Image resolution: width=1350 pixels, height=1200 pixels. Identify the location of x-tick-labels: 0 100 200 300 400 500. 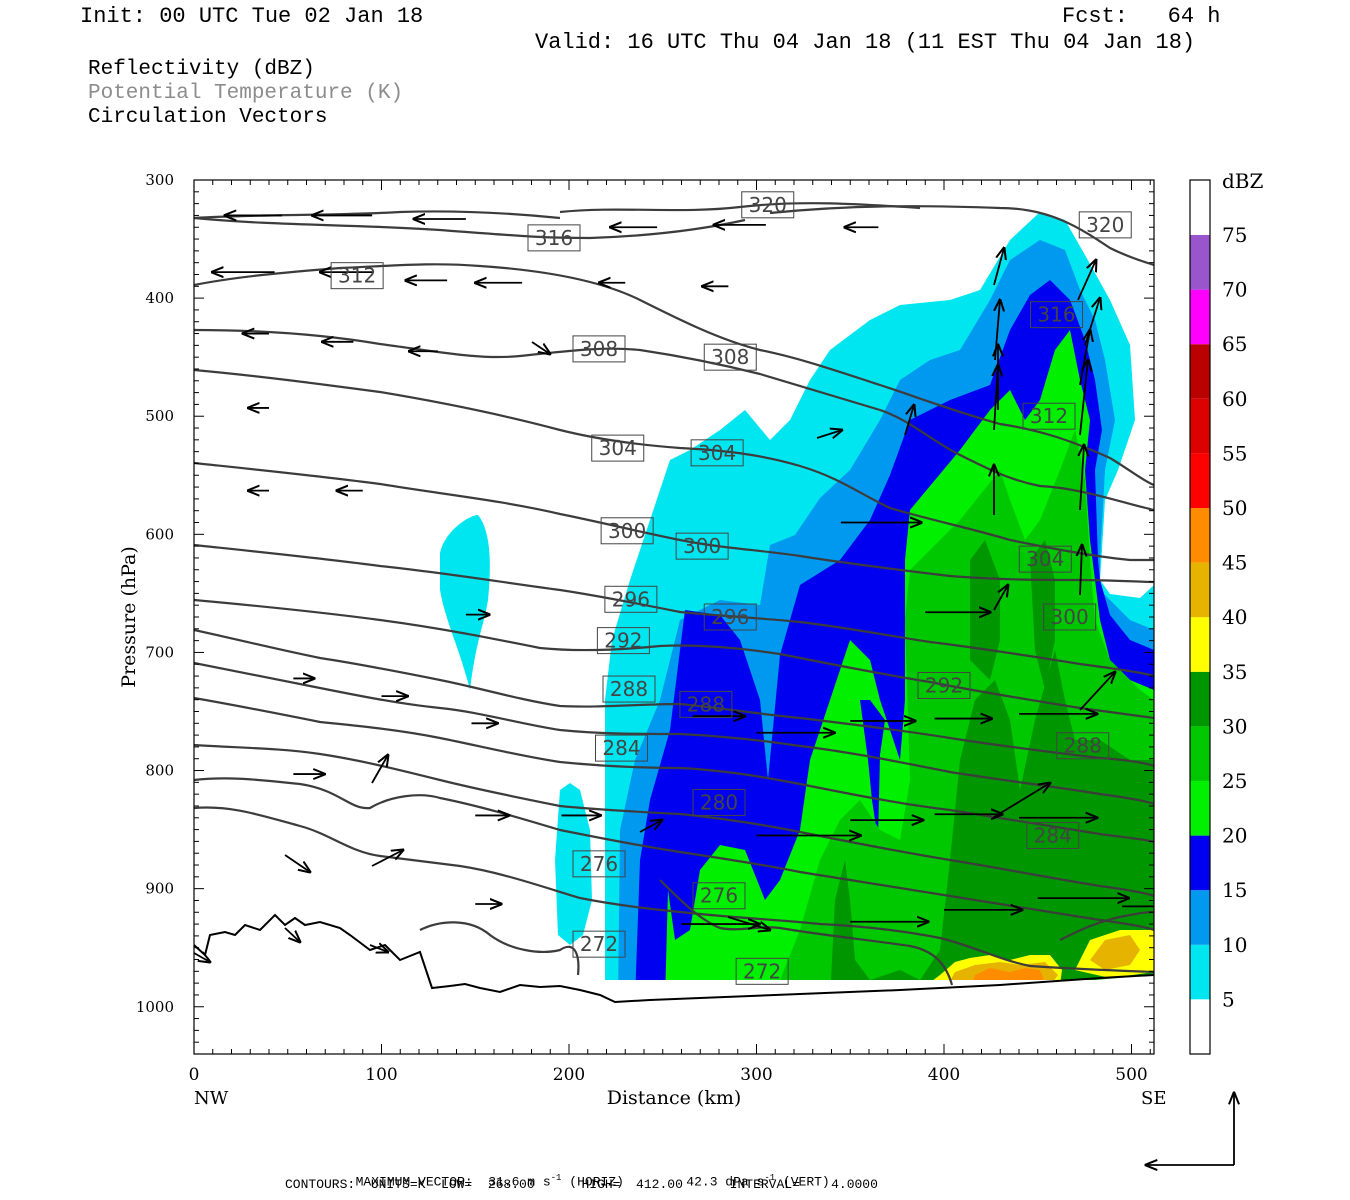
(668, 1075).